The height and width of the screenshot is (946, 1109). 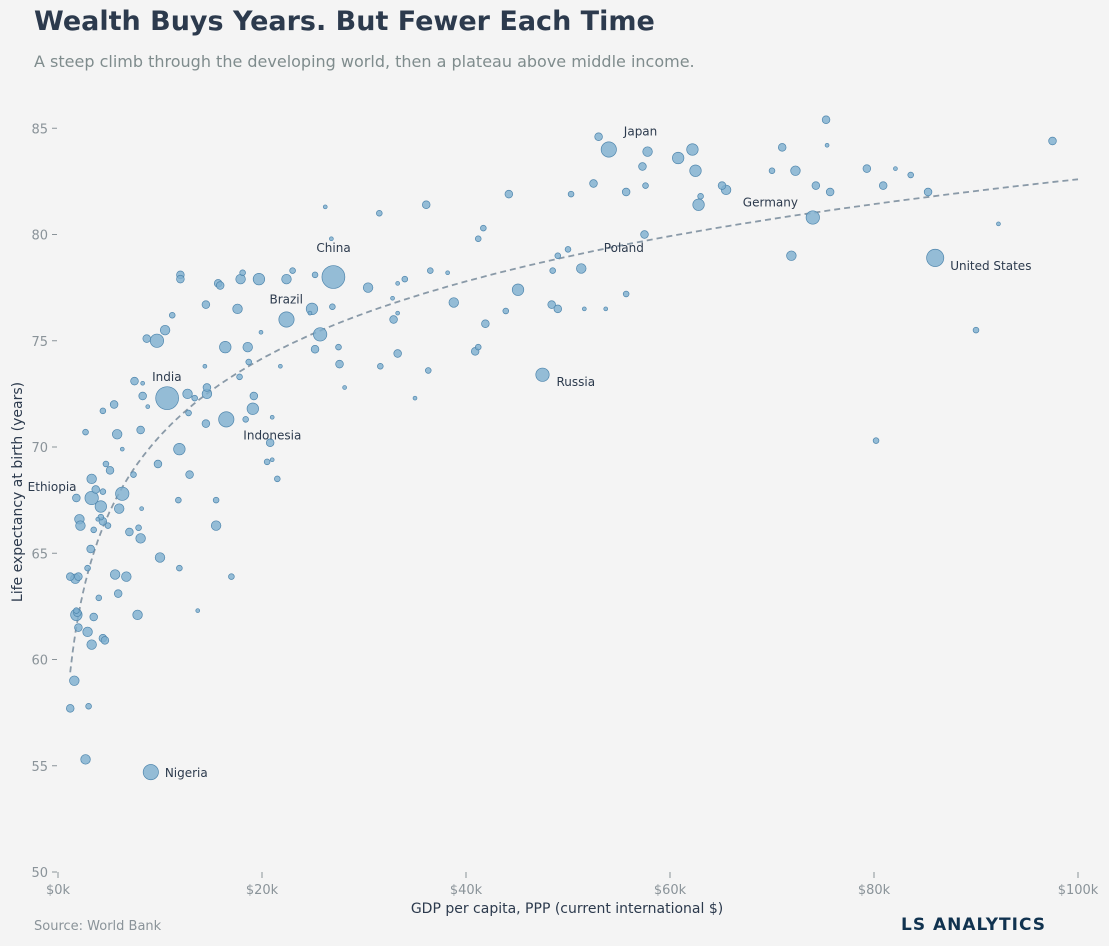 What do you see at coordinates (150, 772) in the screenshot?
I see `data-point-nigeria` at bounding box center [150, 772].